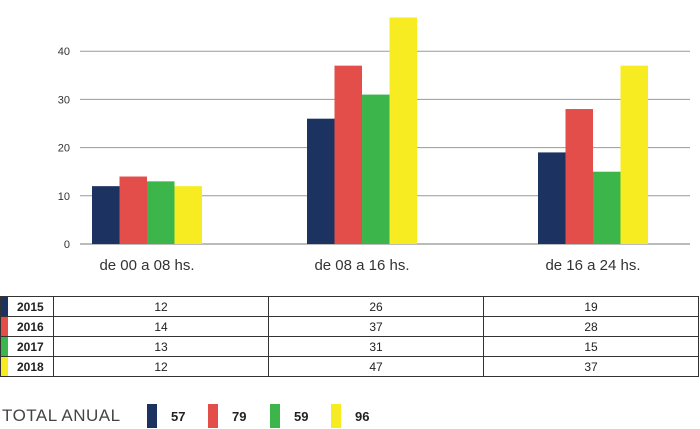 The image size is (700, 429). I want to click on x-category-label: de 16 a 24 hs., so click(592, 265).